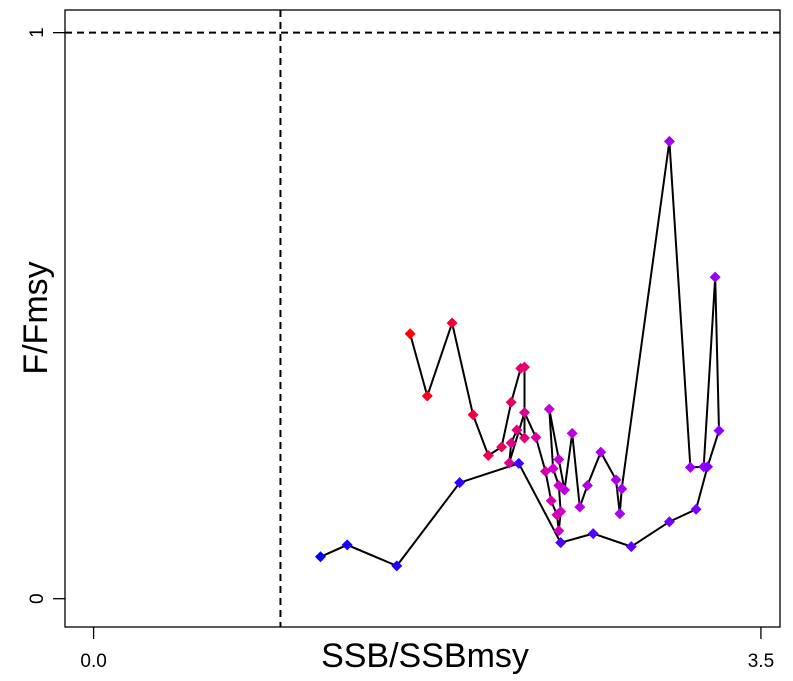 The width and height of the screenshot is (793, 681). Describe the element at coordinates (36, 317) in the screenshot. I see `y-axis-title: F/Fmsy` at that location.